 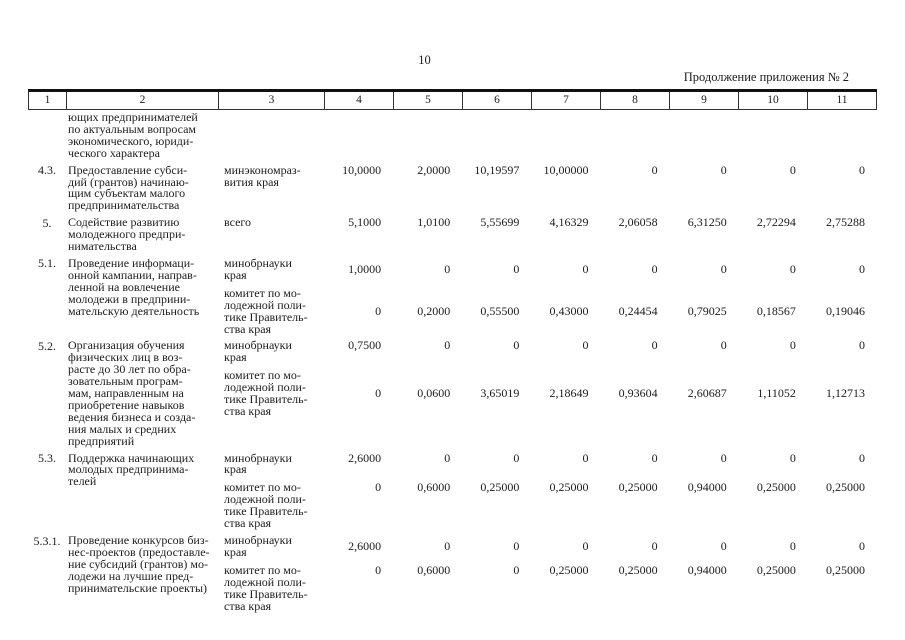 I want to click on value-cell: 1,0000, so click(x=365, y=268).